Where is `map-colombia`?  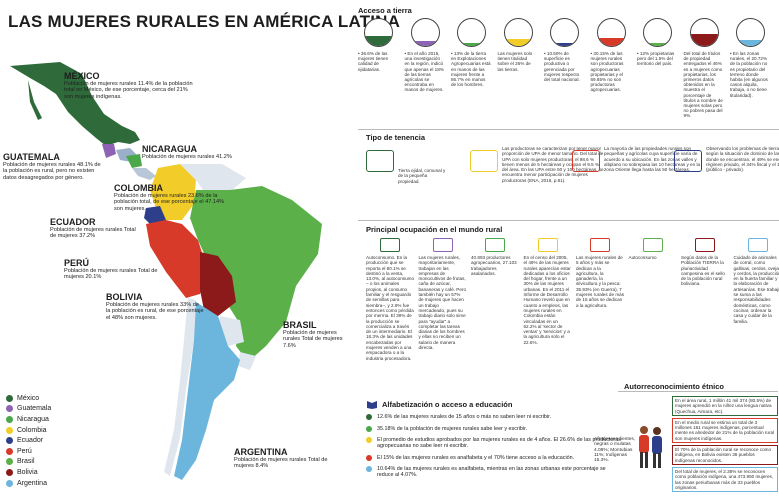
map-colombia is located at coordinates (173, 192).